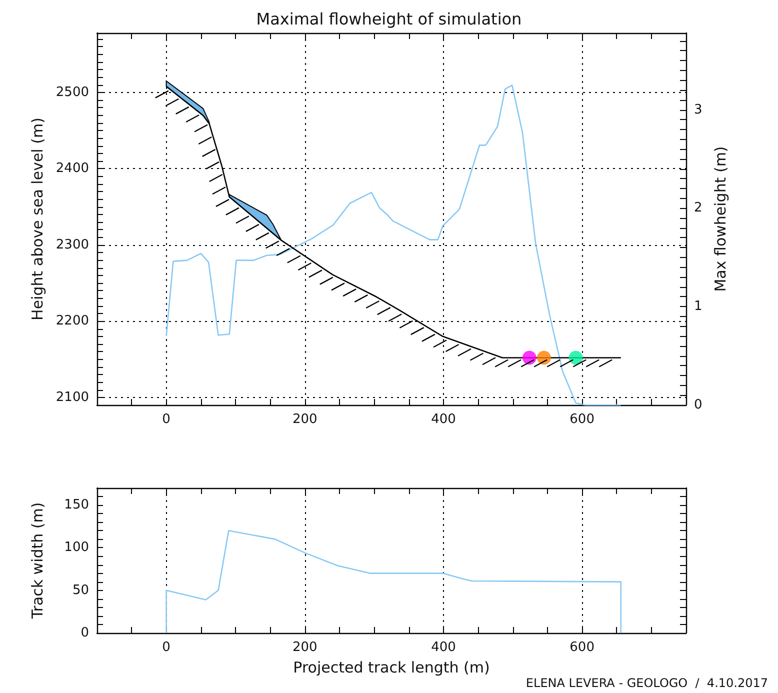  What do you see at coordinates (72, 397) in the screenshot?
I see `y-tick-label: 2100` at bounding box center [72, 397].